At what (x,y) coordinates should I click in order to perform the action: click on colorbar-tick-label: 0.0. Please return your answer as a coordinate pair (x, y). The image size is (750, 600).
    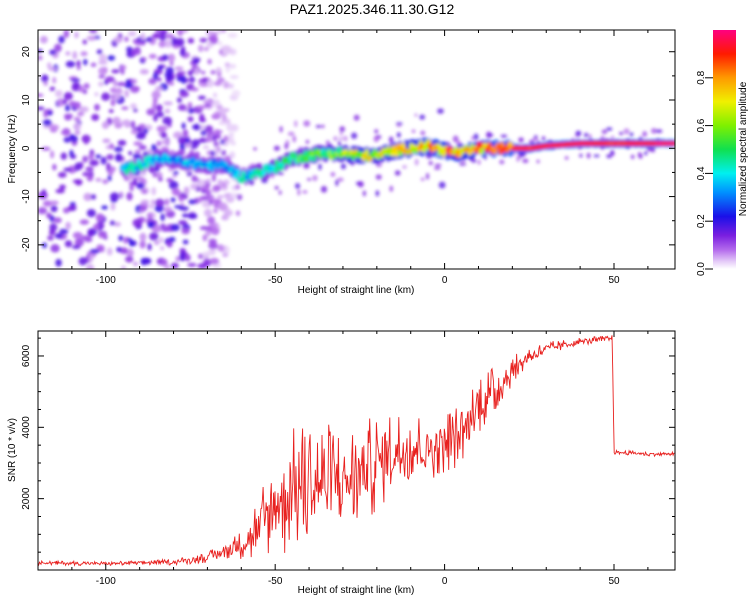
    Looking at the image, I should click on (701, 269).